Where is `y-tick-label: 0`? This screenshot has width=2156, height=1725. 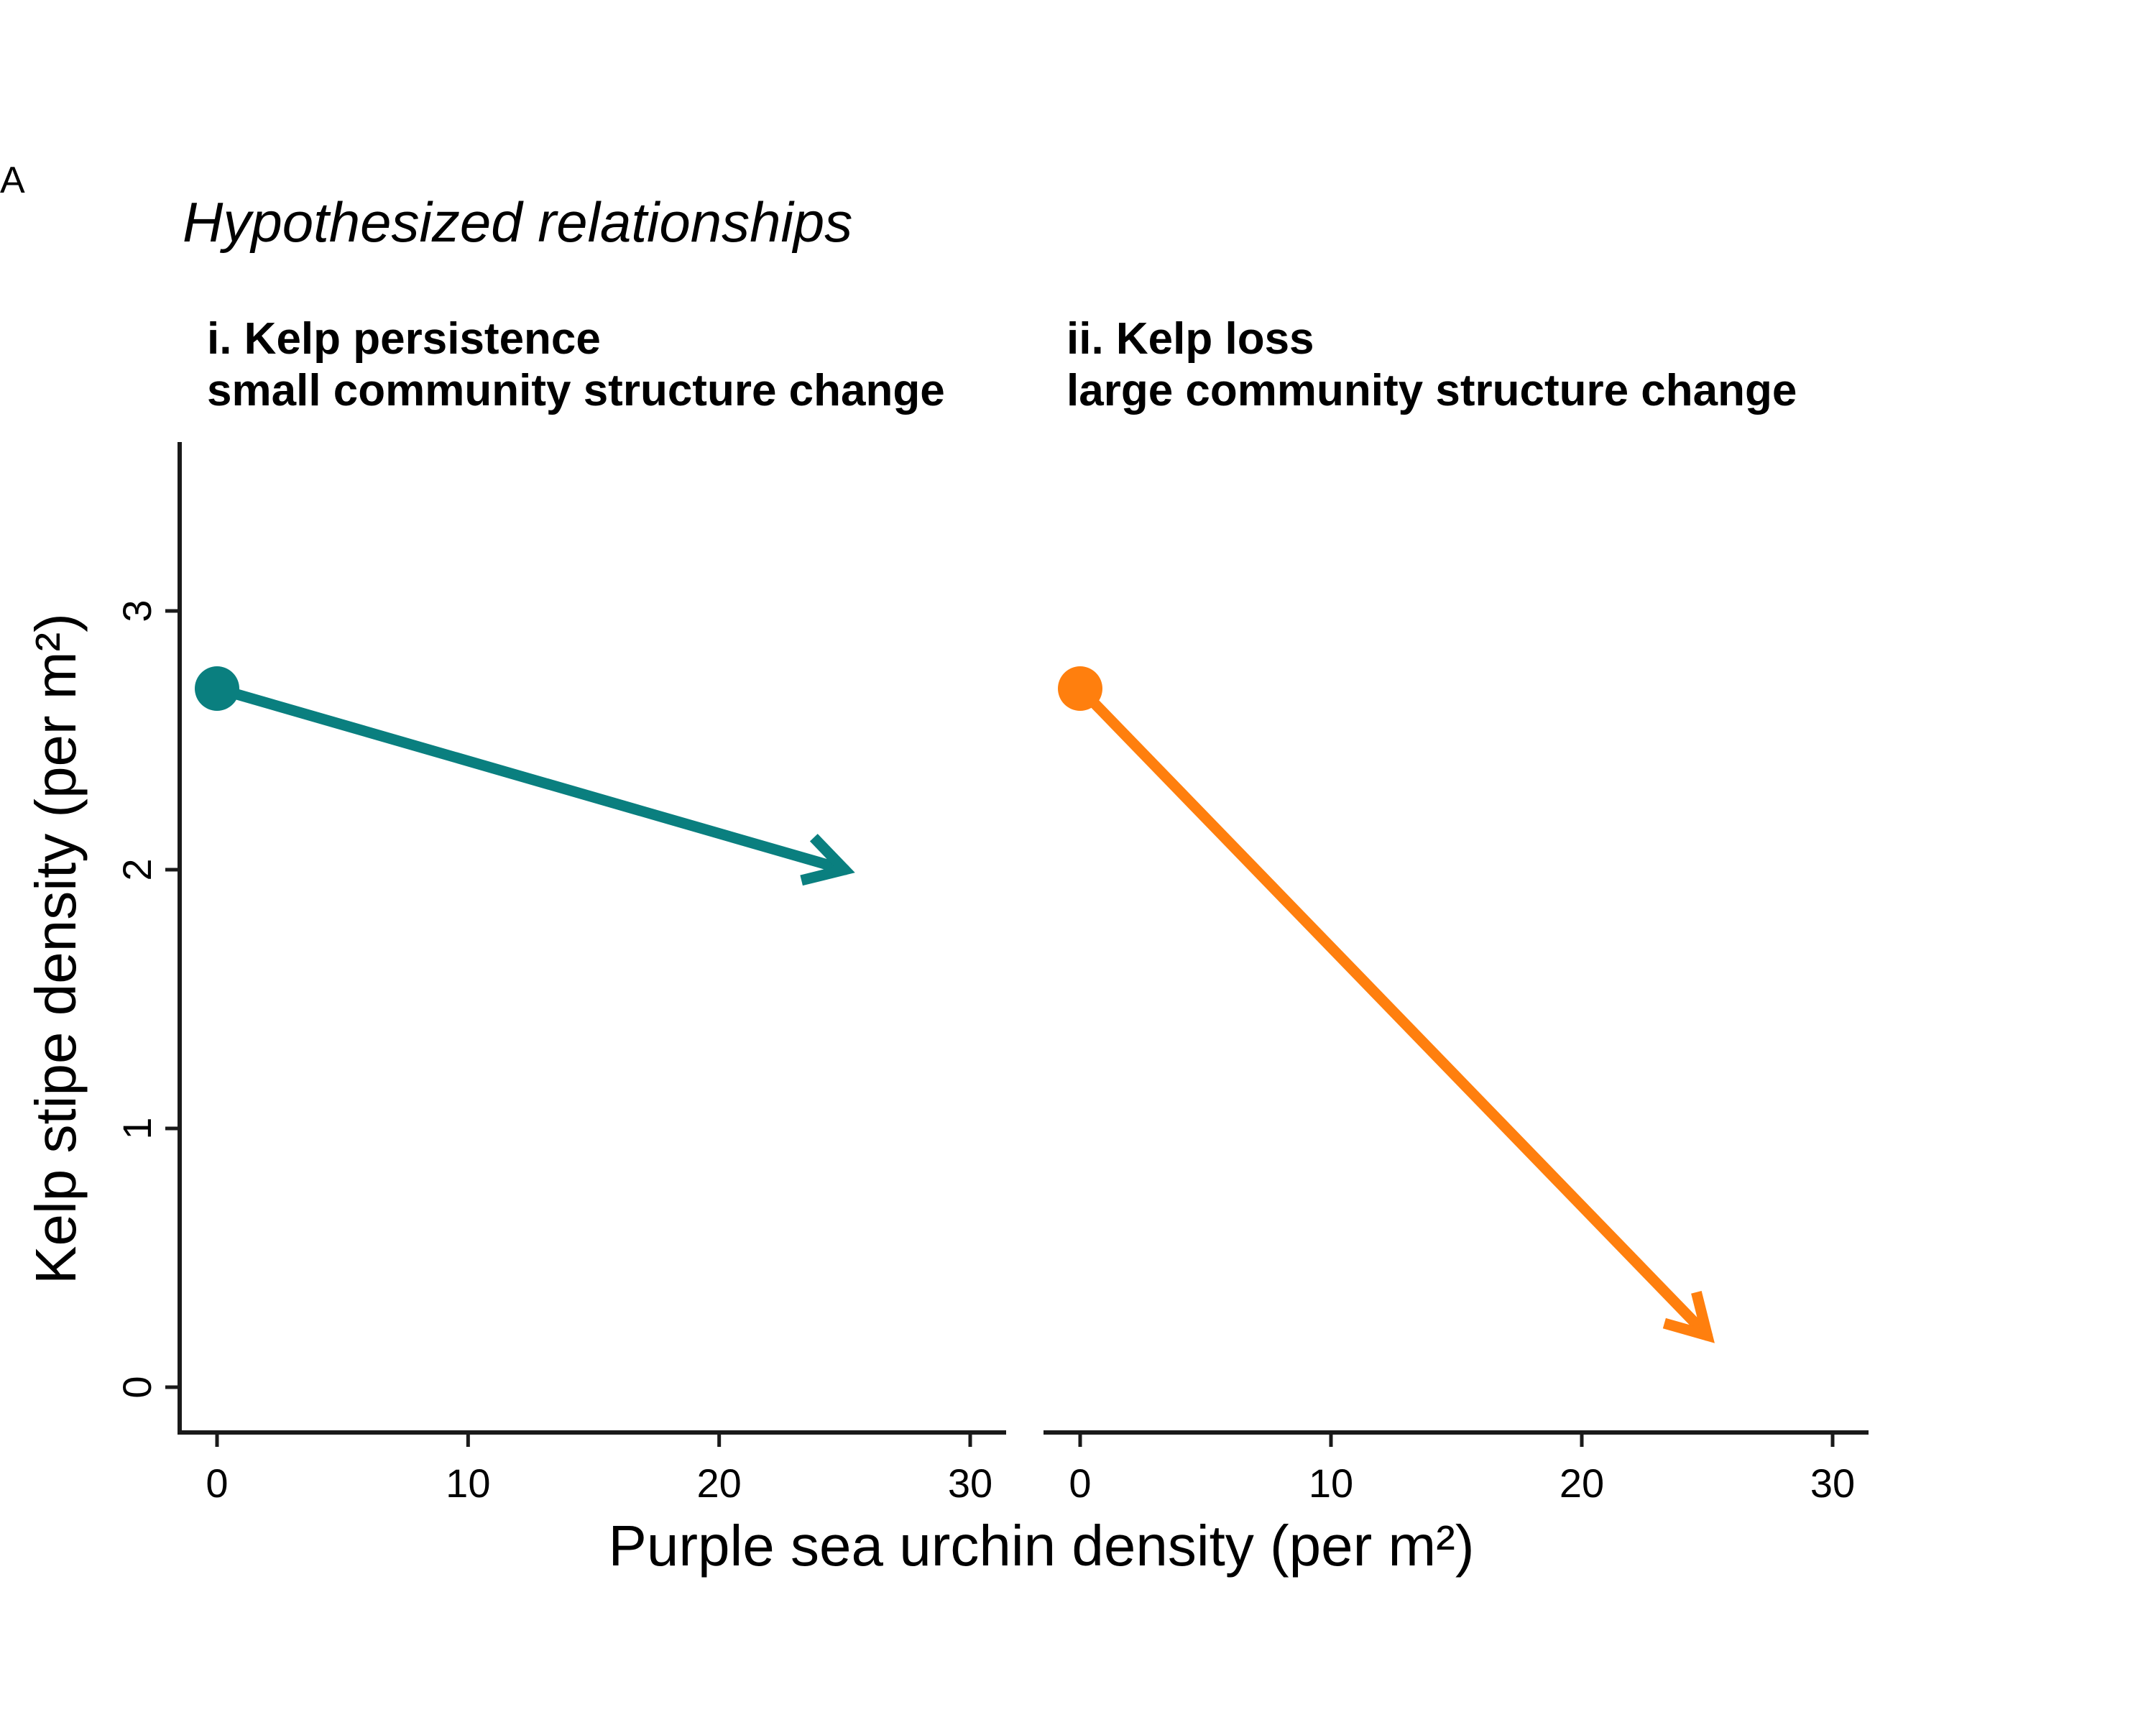 y-tick-label: 0 is located at coordinates (137, 1387).